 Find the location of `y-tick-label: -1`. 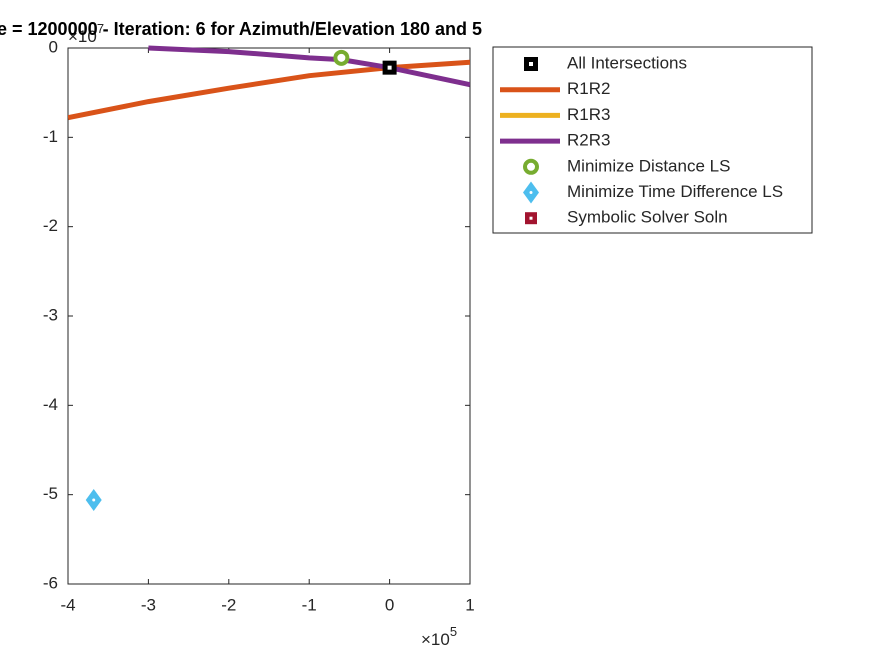

y-tick-label: -1 is located at coordinates (50, 136).